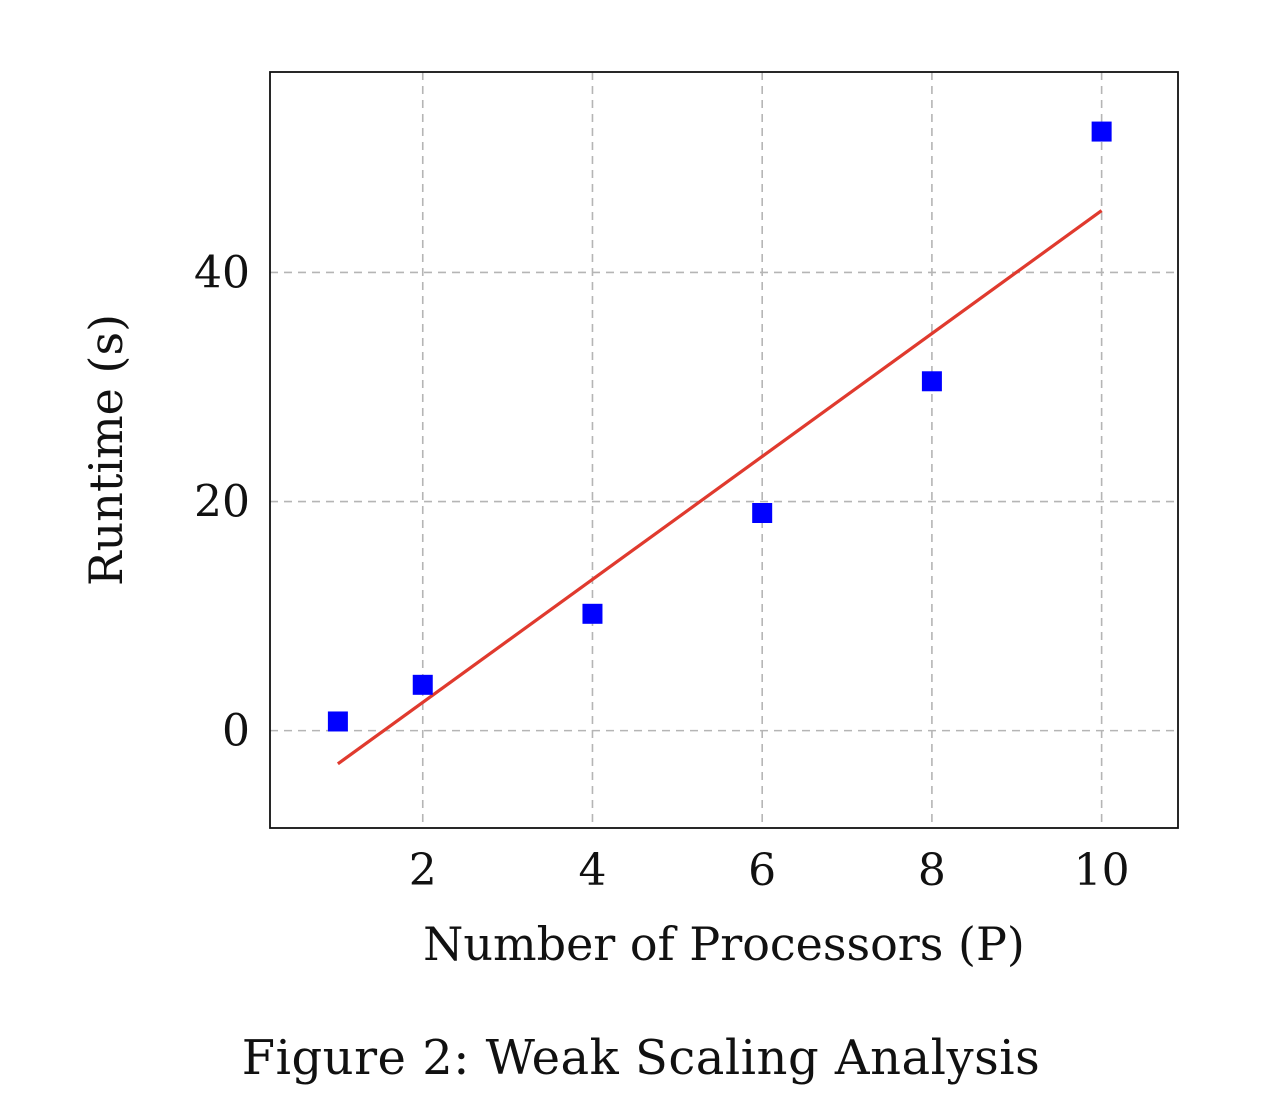 Image resolution: width=1282 pixels, height=1110 pixels. I want to click on y-tick-label: 40, so click(222, 272).